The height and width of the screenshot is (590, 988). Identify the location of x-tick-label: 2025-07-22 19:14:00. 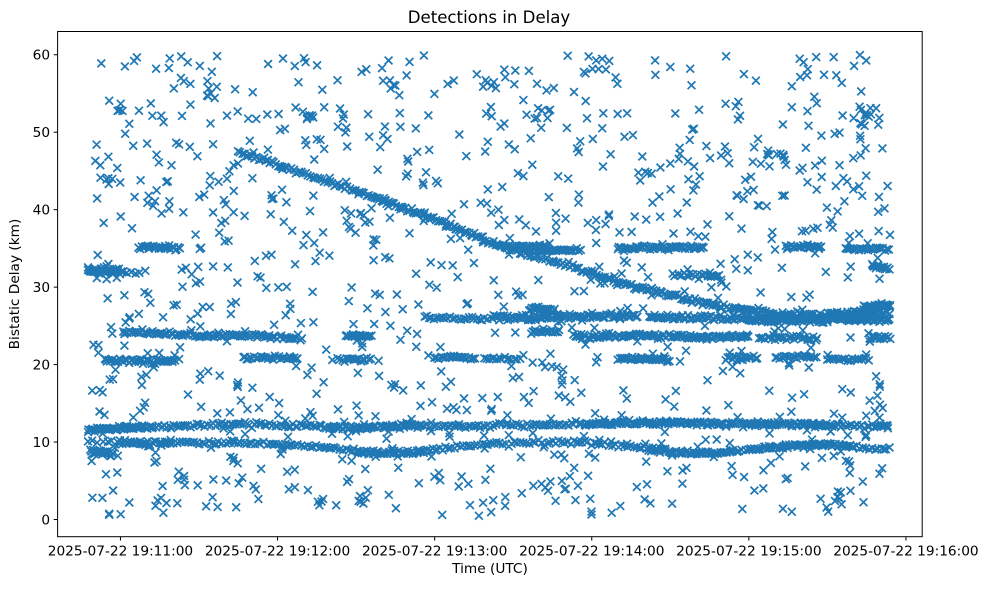
(591, 552).